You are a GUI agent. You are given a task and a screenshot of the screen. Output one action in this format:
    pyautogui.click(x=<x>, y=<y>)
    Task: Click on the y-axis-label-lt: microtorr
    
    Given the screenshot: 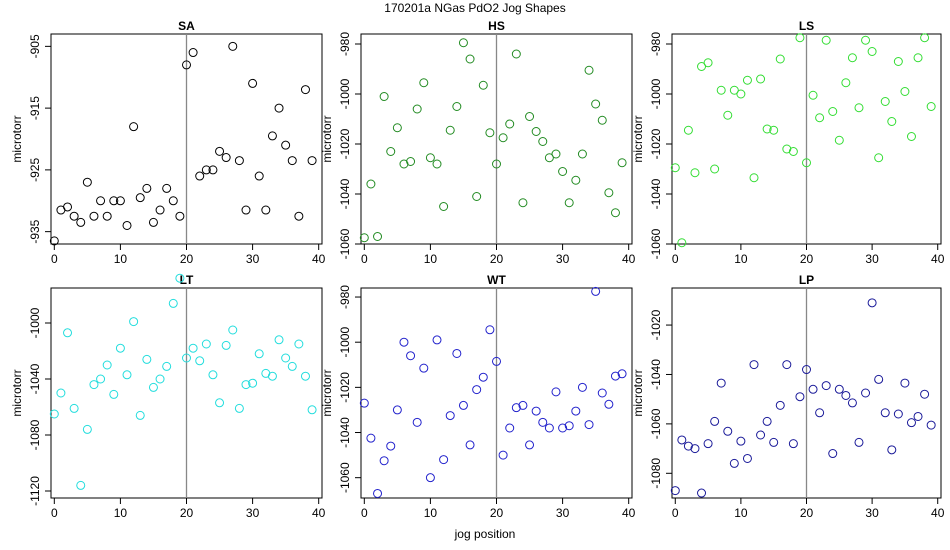 What is the action you would take?
    pyautogui.click(x=17, y=392)
    